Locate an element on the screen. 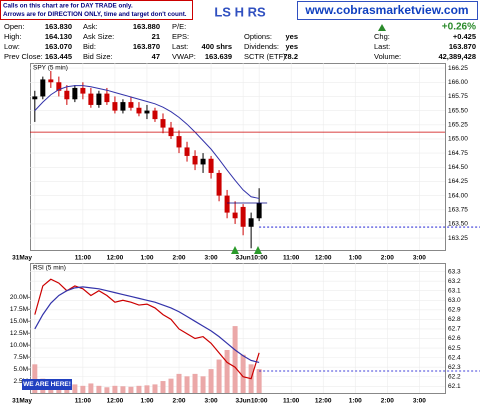 The height and width of the screenshot is (406, 480). y-tick-label: 62.4 is located at coordinates (454, 357).